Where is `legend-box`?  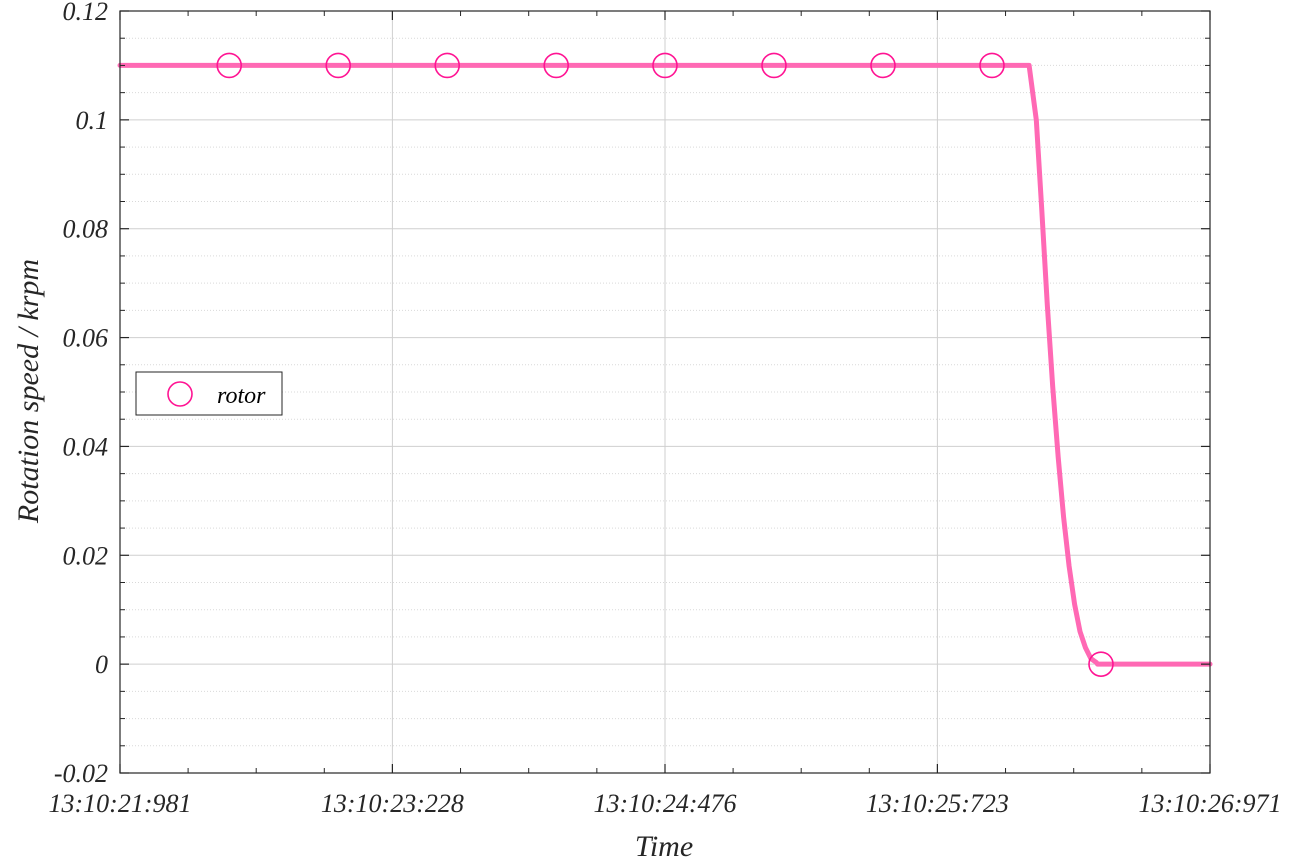
legend-box is located at coordinates (209, 393).